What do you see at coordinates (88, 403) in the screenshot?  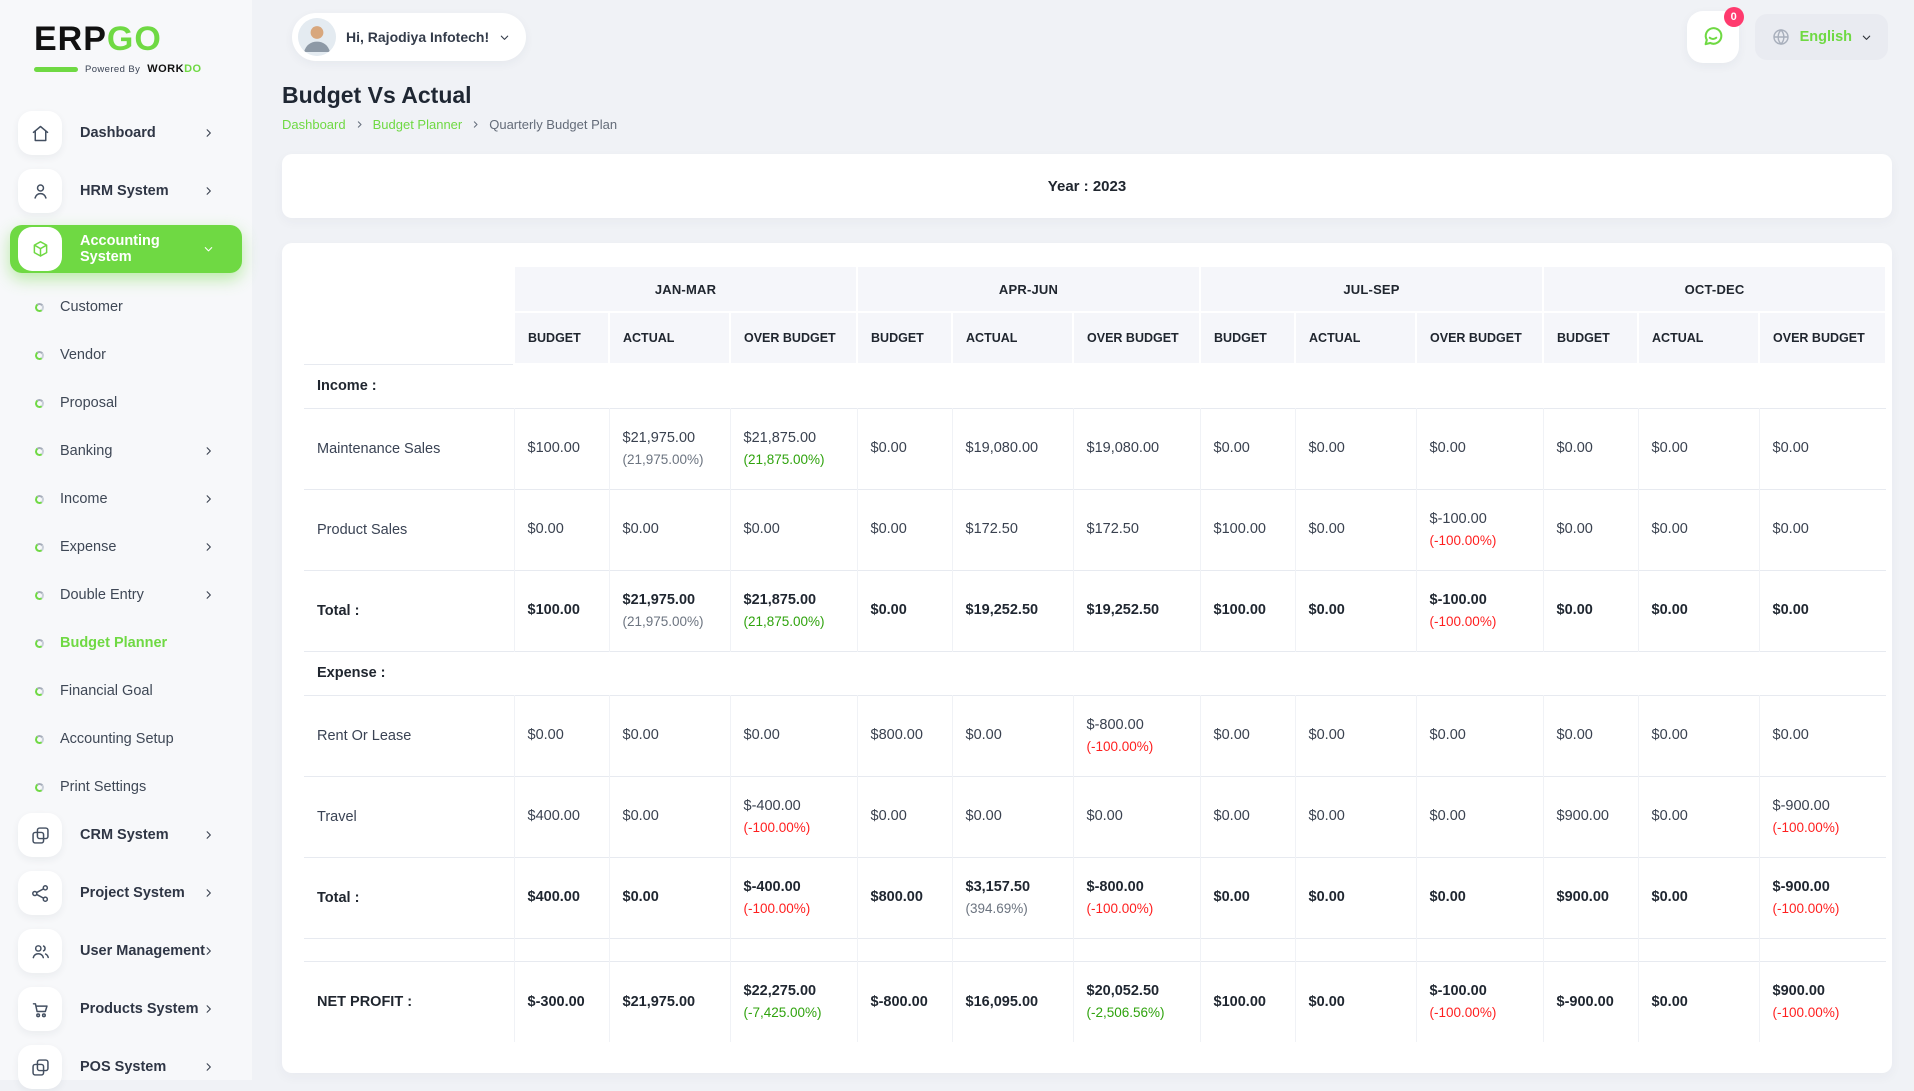 I see `sidebar-item-label: Proposal` at bounding box center [88, 403].